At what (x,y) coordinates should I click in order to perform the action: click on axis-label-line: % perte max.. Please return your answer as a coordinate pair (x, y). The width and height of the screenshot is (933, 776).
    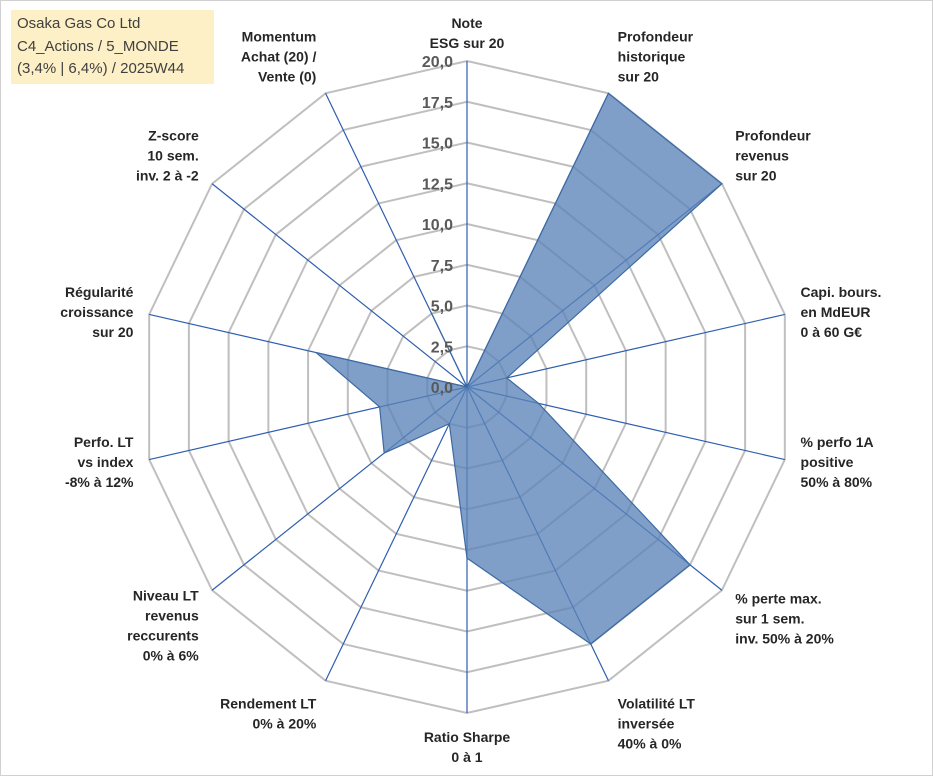
    Looking at the image, I should click on (778, 599).